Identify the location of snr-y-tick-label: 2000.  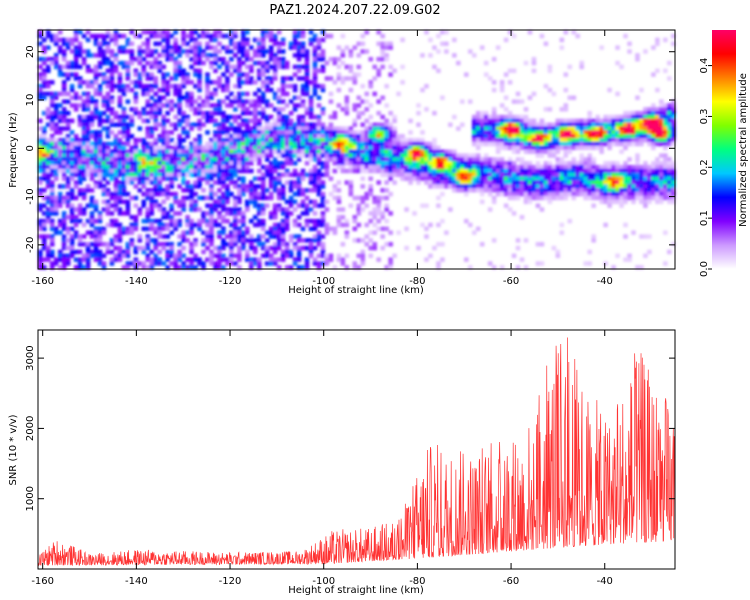
(30, 428).